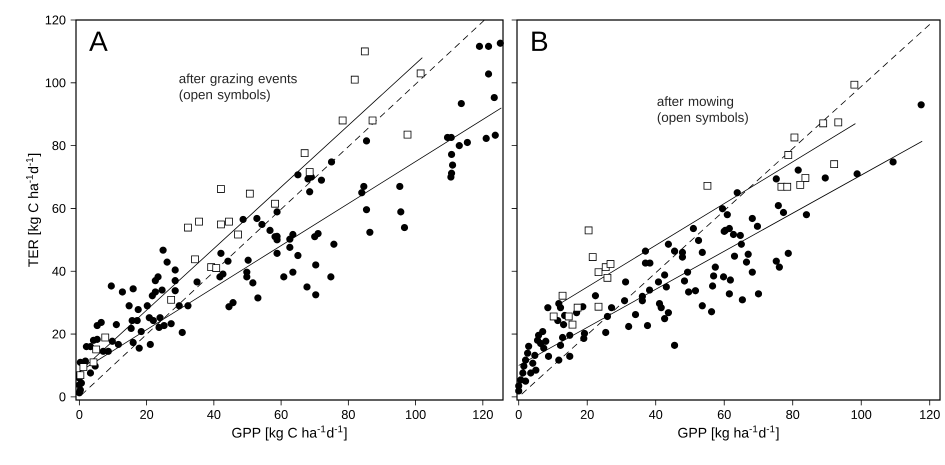  What do you see at coordinates (289, 432) in the screenshot?
I see `x-axis-title: GPP [kg C ha$^{-1}$d$^{-1}$]` at bounding box center [289, 432].